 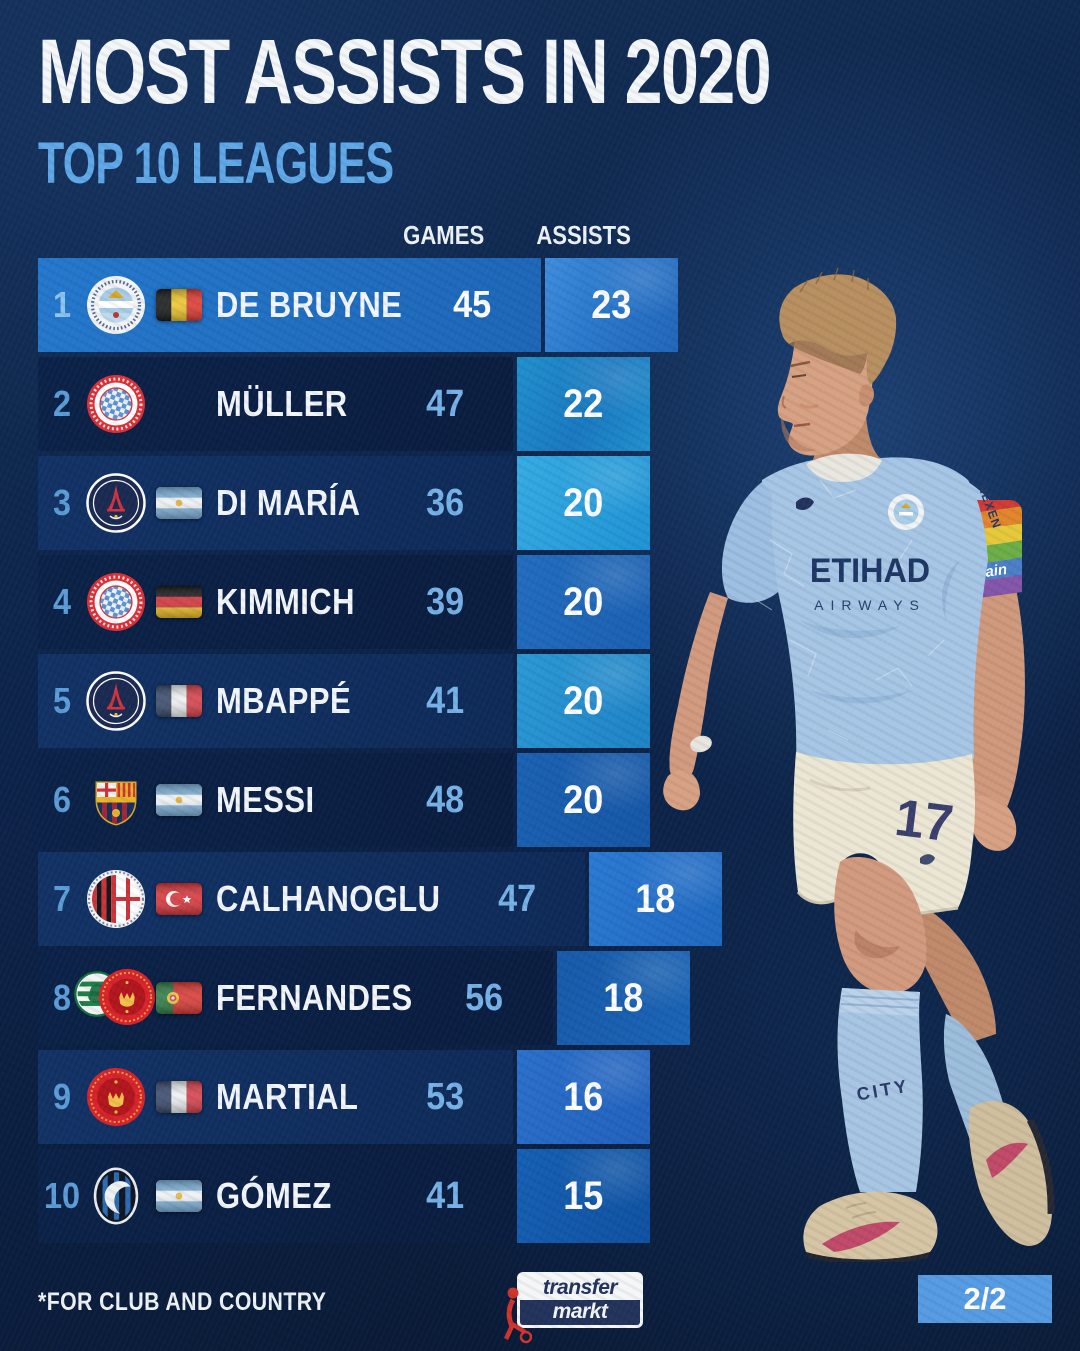 What do you see at coordinates (805, 503) in the screenshot?
I see `puma-logo` at bounding box center [805, 503].